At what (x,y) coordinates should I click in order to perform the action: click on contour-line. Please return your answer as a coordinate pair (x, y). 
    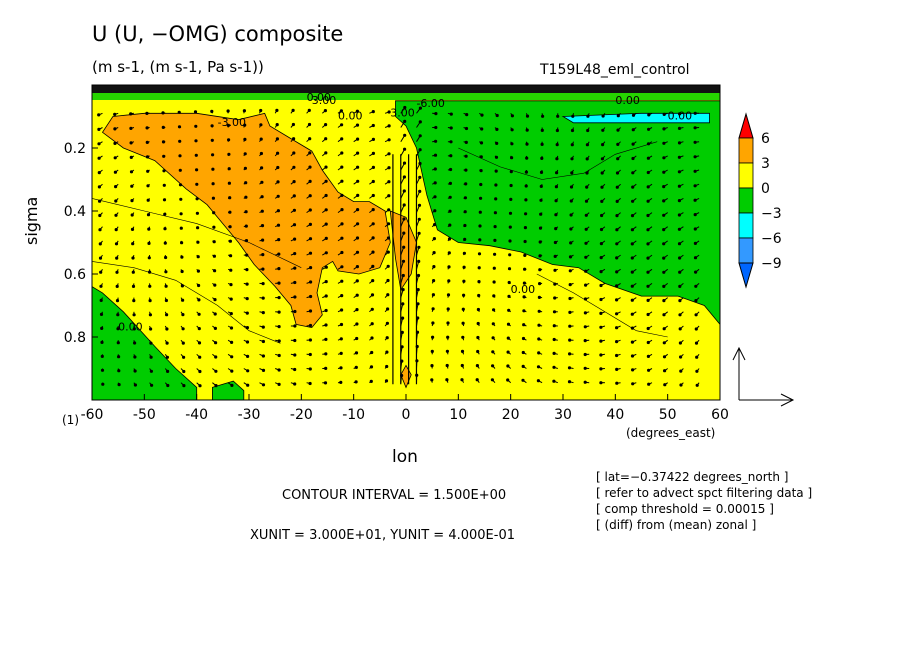
    Looking at the image, I should click on (558, 160).